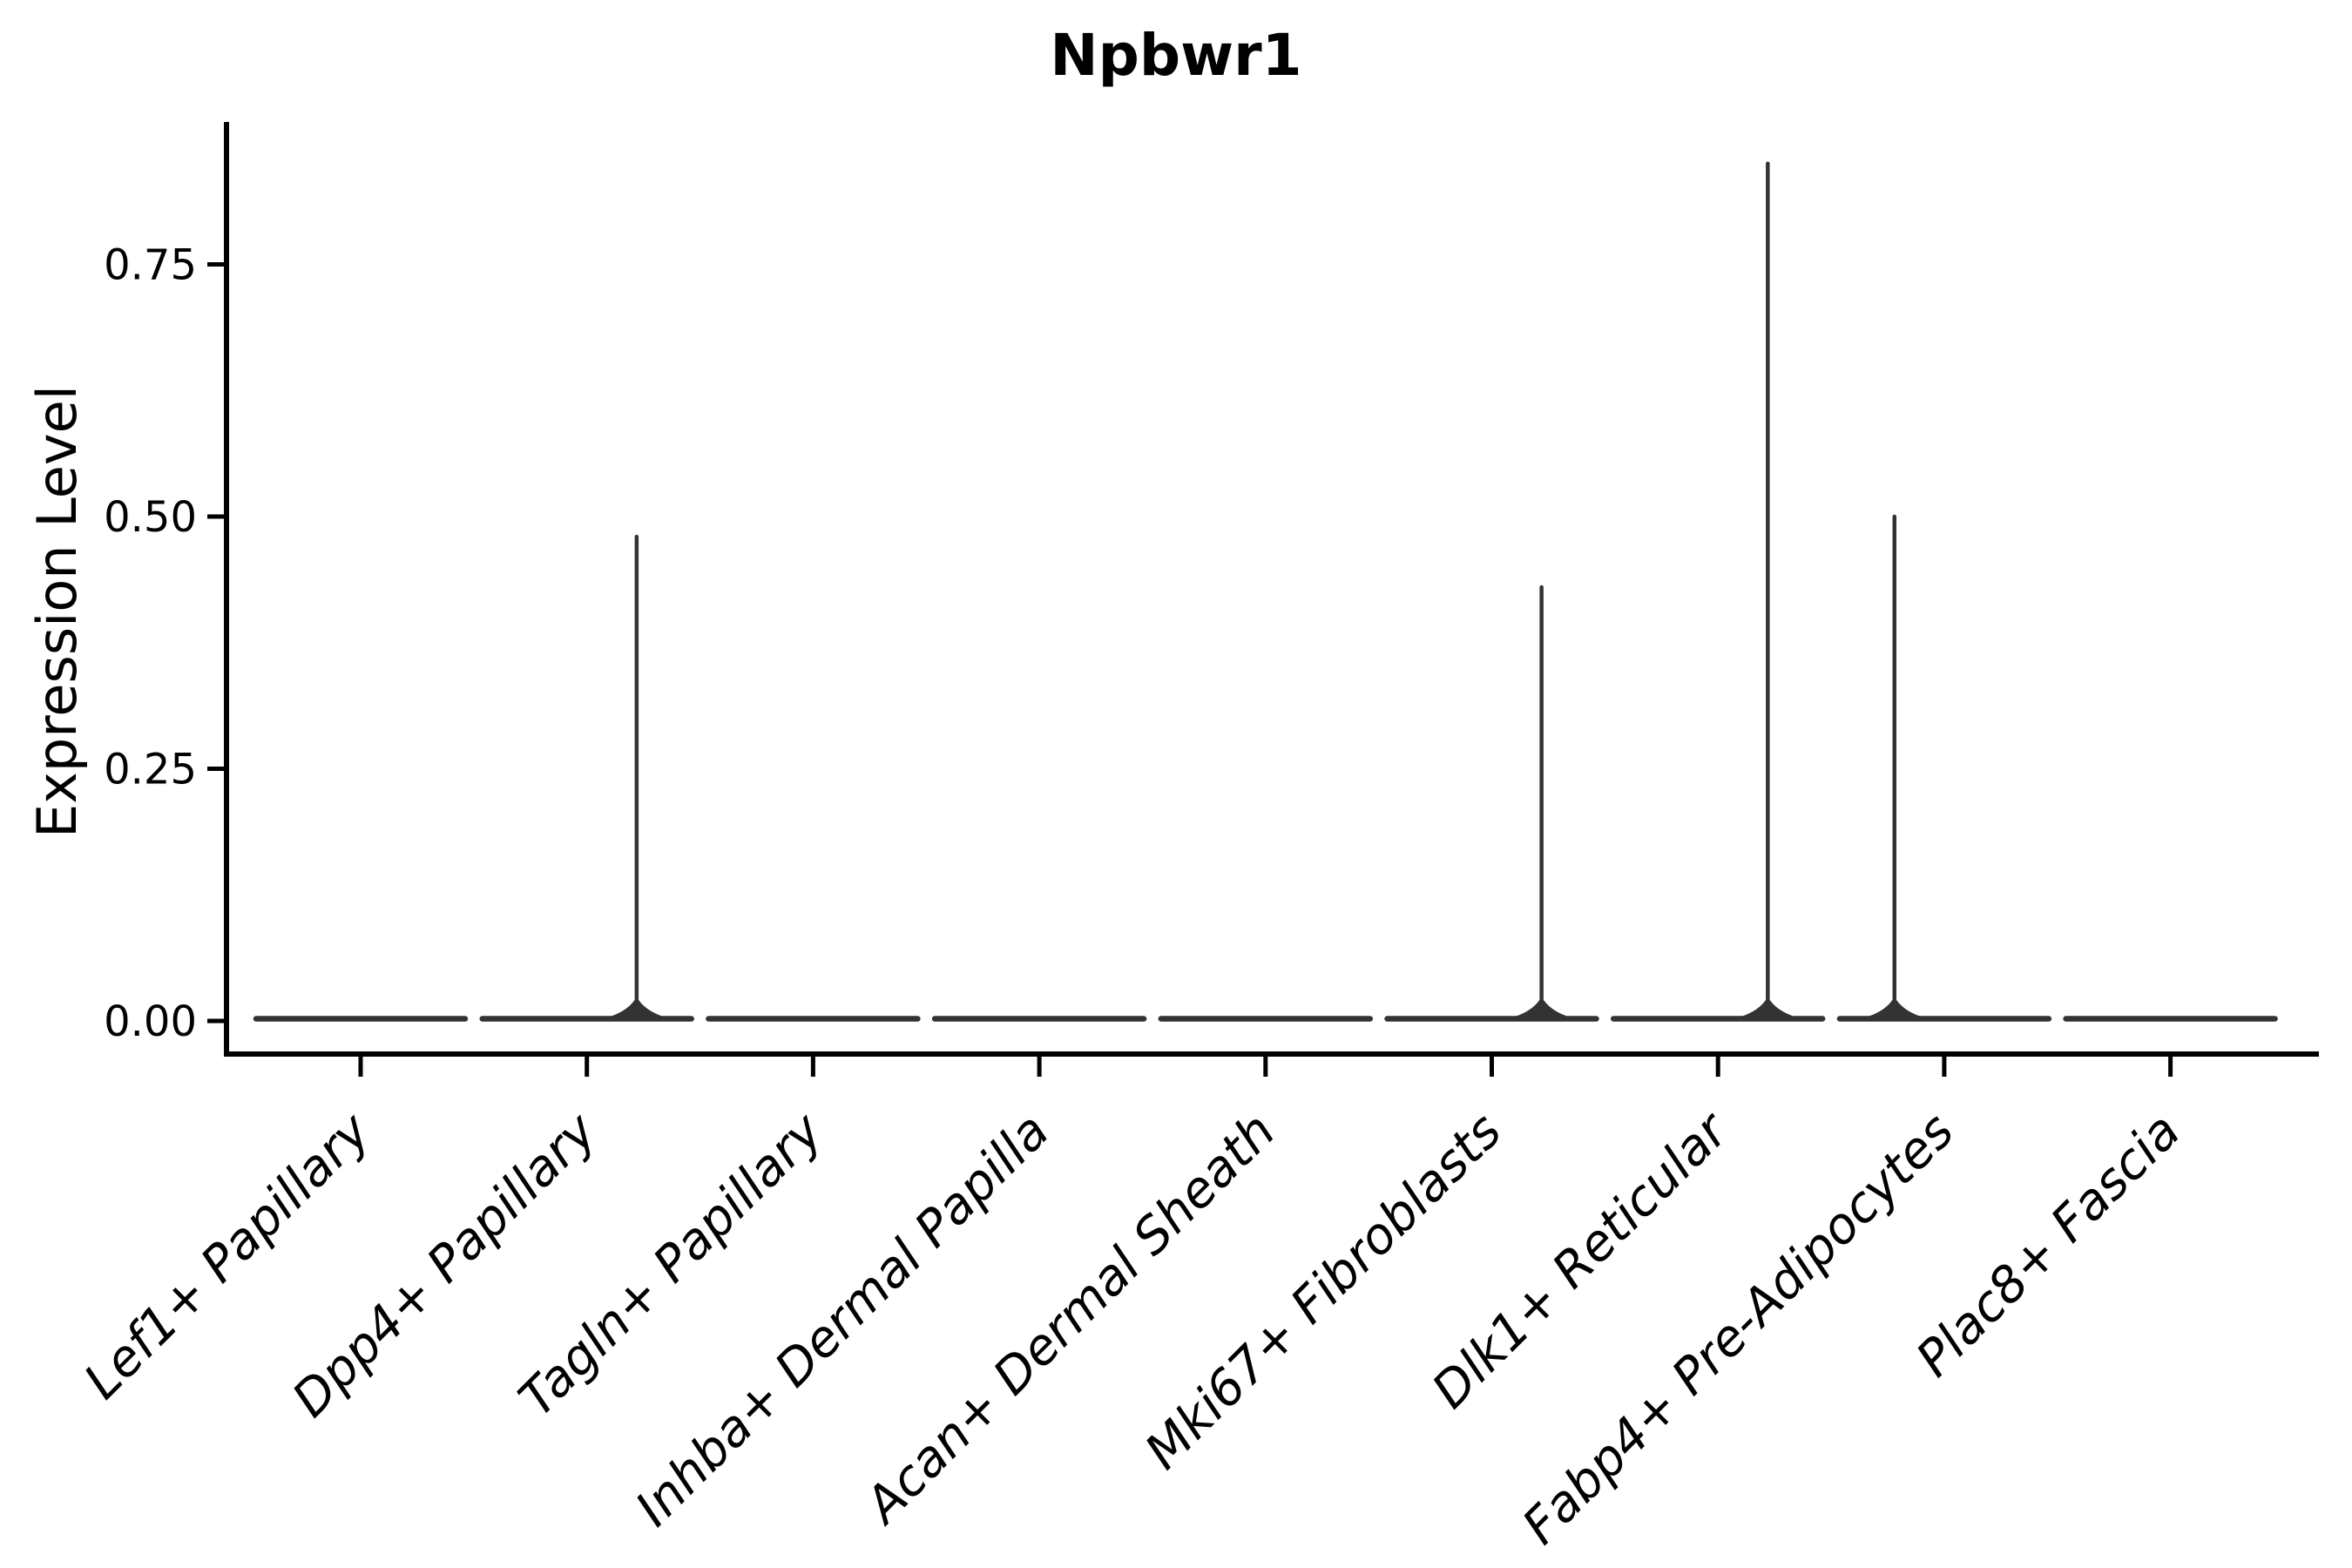 The image size is (2352, 1568). What do you see at coordinates (150, 517) in the screenshot?
I see `y-tick-label-2: 0.50` at bounding box center [150, 517].